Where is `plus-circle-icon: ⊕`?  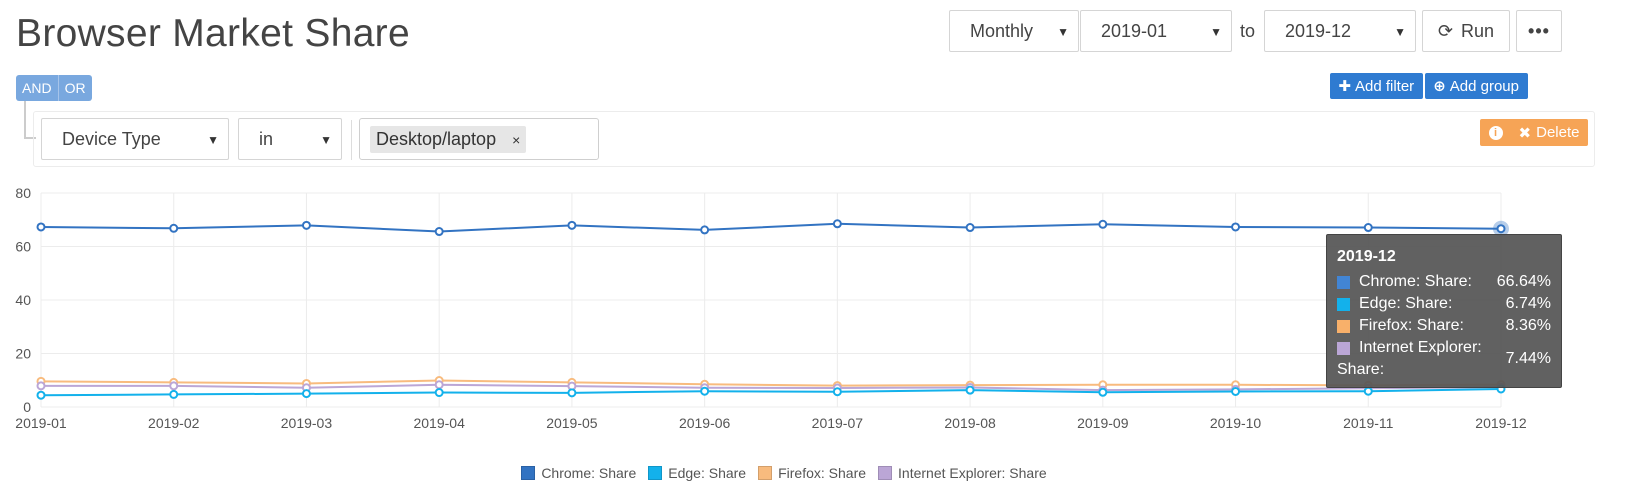
plus-circle-icon: ⊕ is located at coordinates (1439, 86).